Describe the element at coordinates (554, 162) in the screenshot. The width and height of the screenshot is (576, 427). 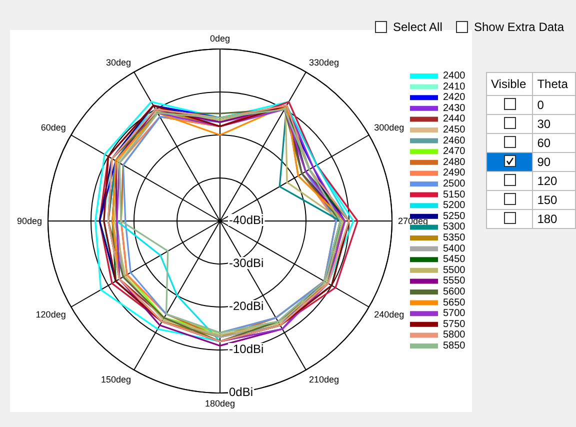
I see `text: 90` at that location.